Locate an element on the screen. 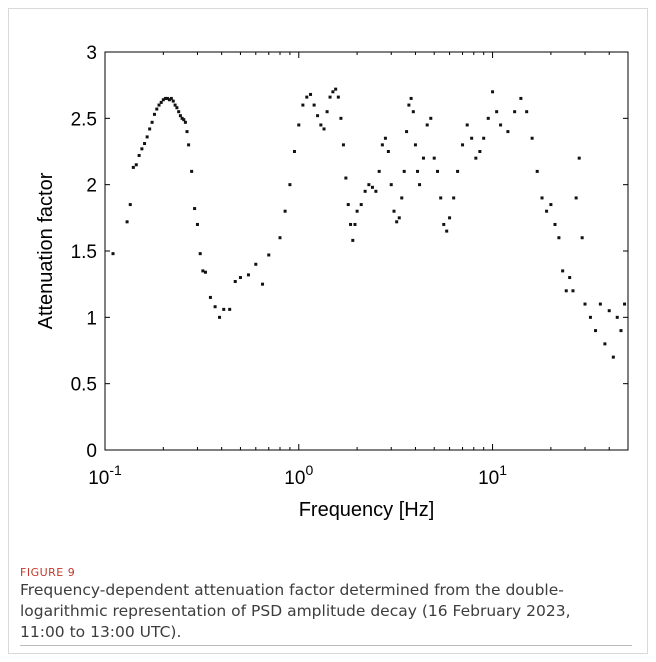 This screenshot has width=656, height=662. x-tick-label: 10⁰ is located at coordinates (298, 475).